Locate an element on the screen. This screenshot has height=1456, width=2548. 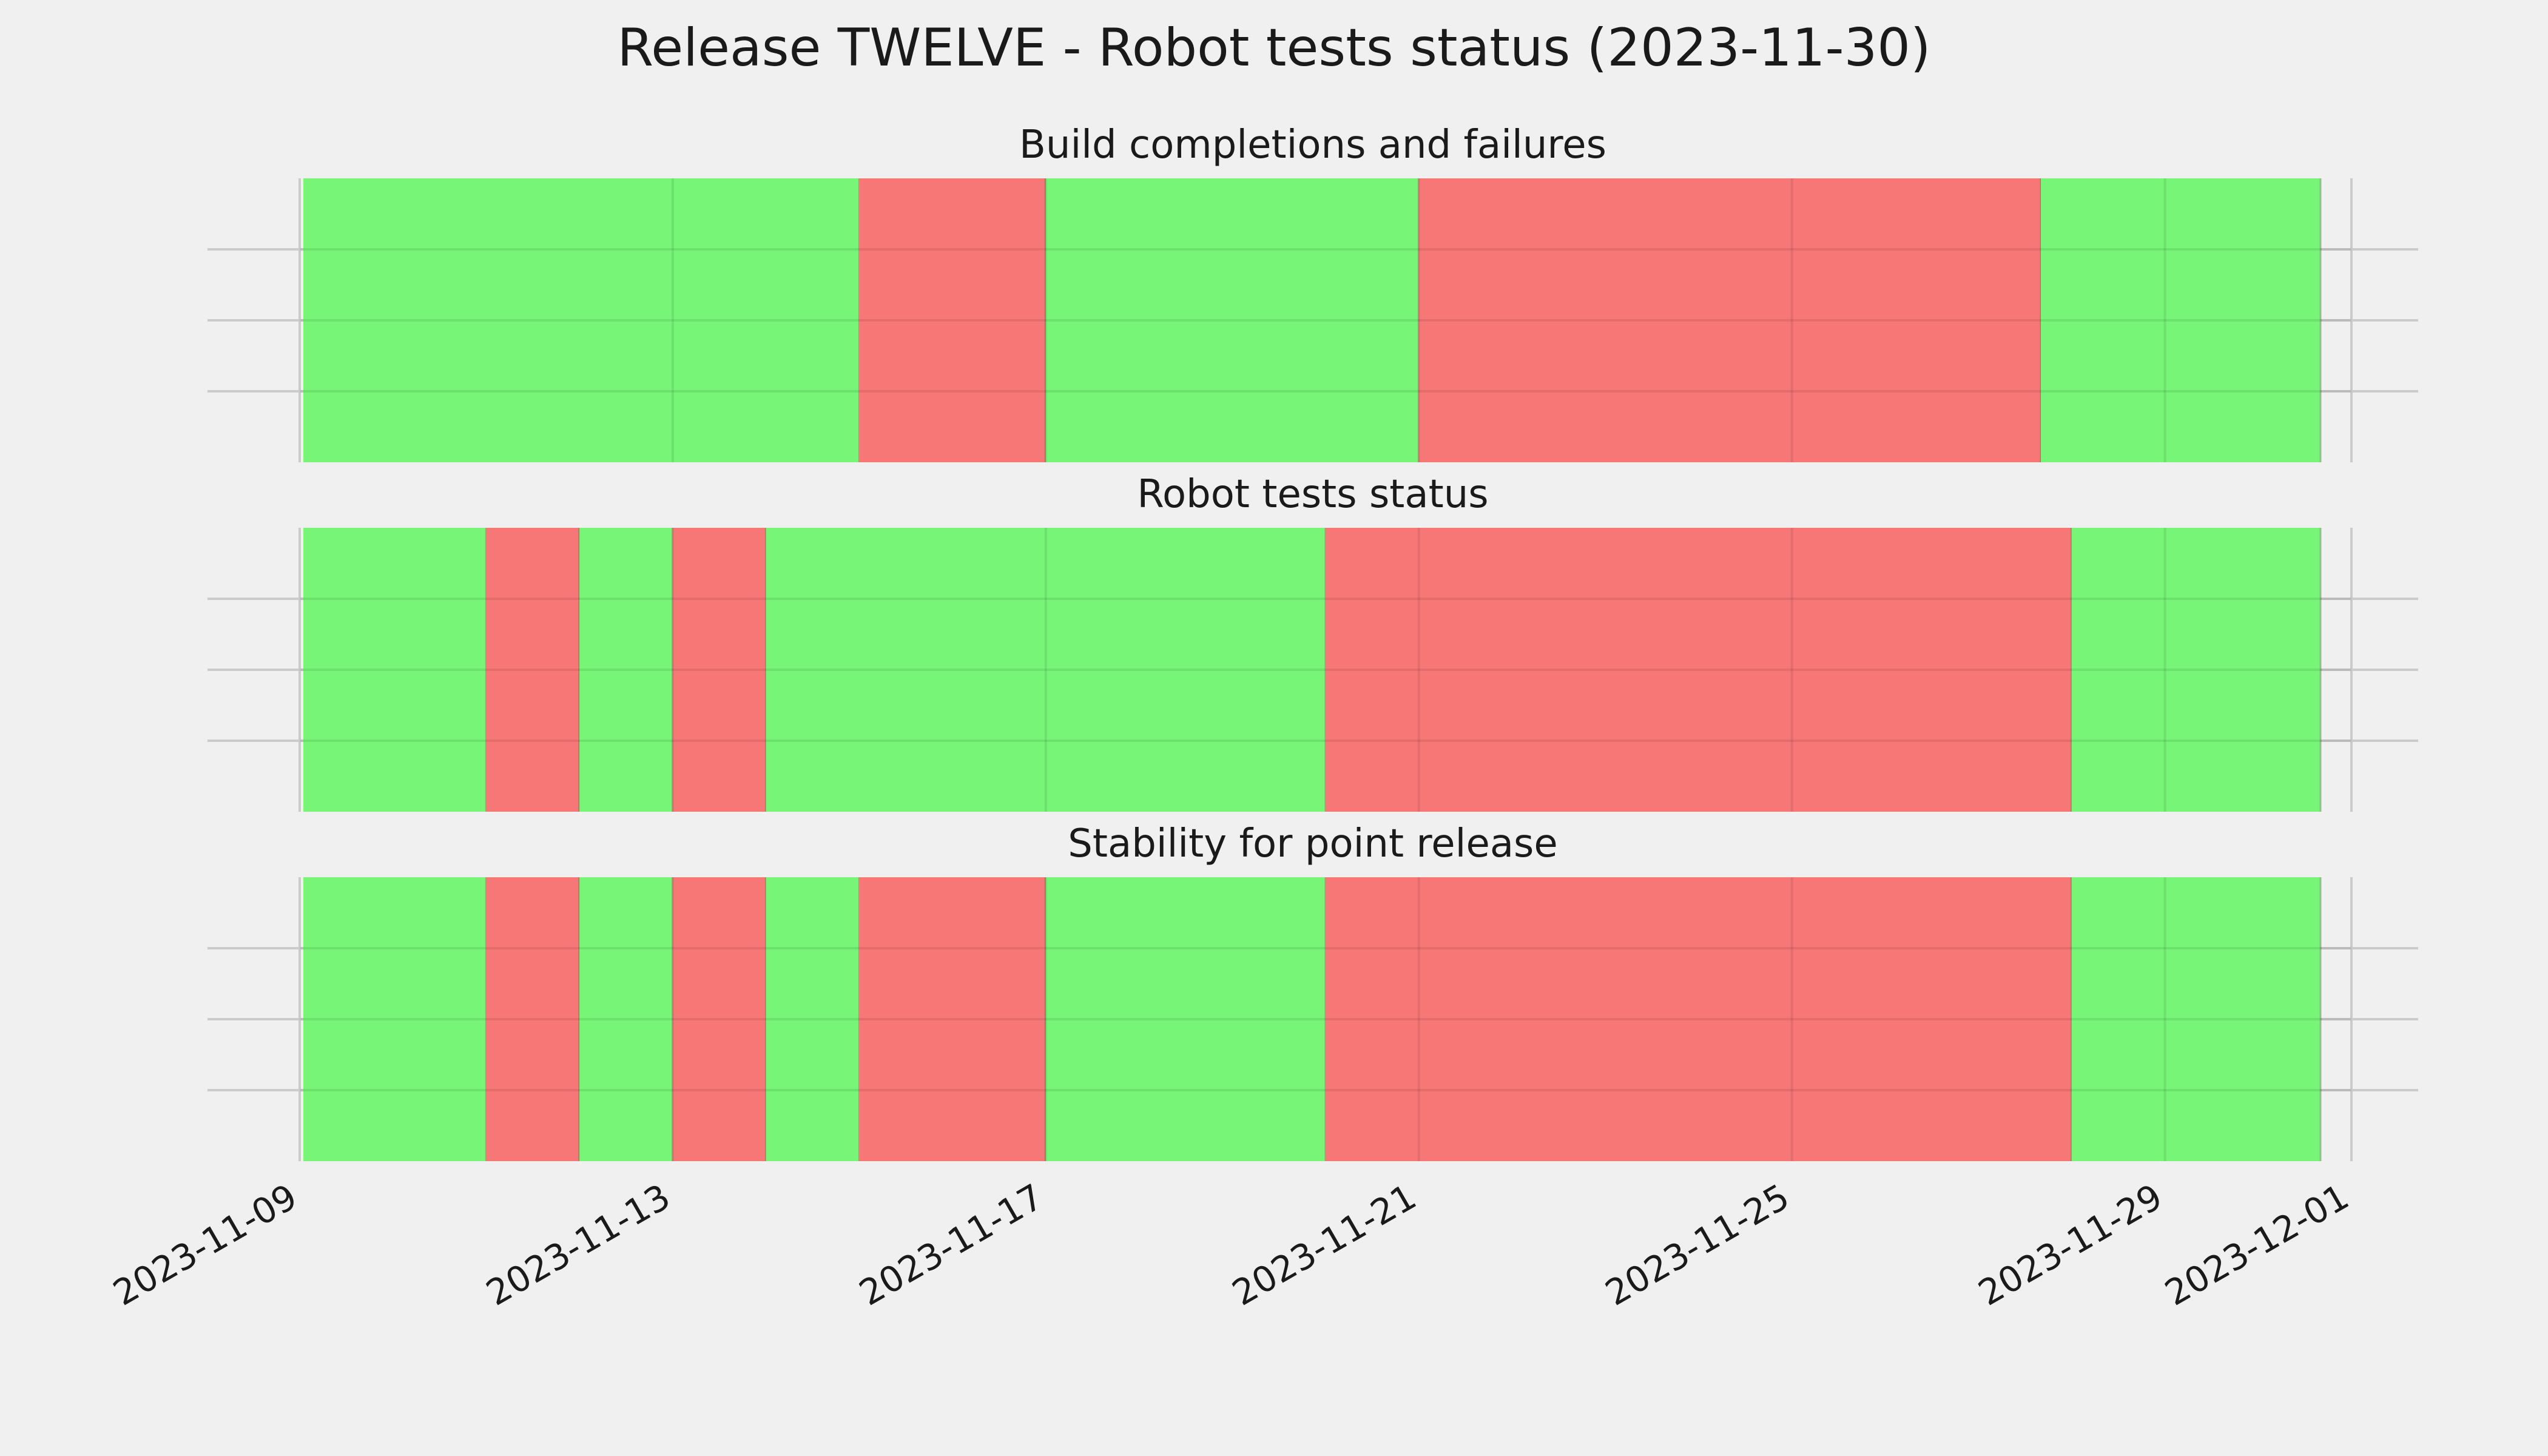
panel-title: Stability for point release is located at coordinates (1313, 843).